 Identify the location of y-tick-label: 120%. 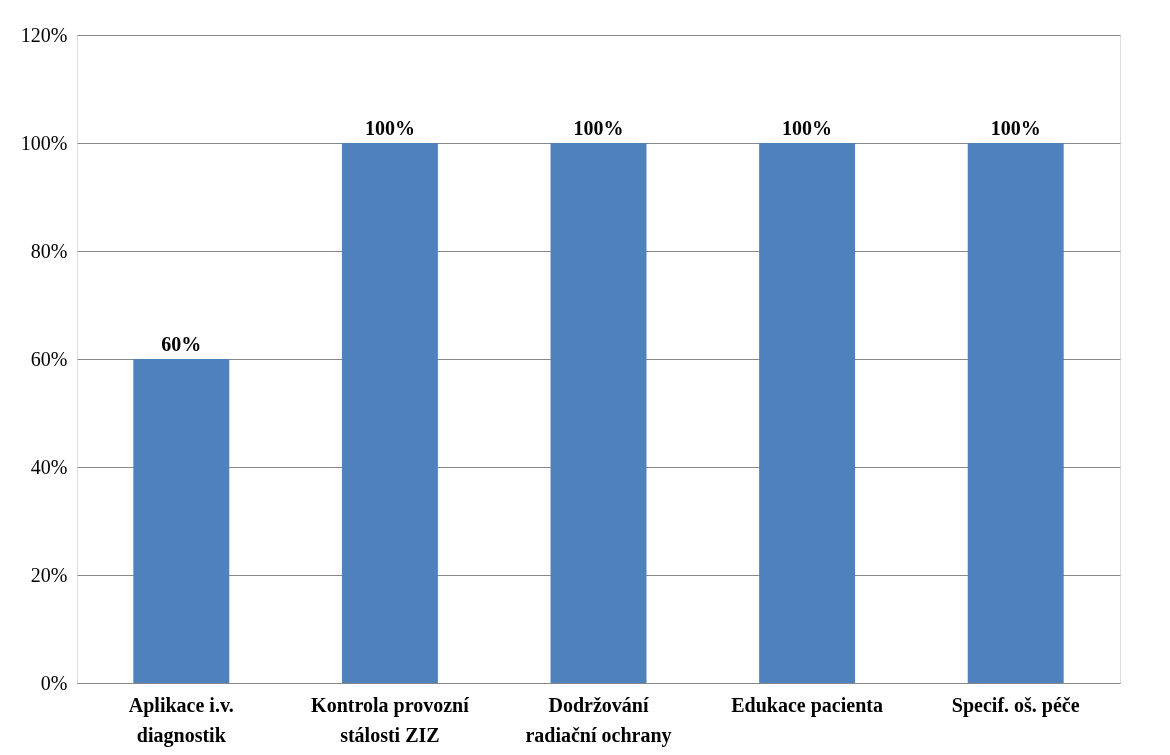
(44, 34).